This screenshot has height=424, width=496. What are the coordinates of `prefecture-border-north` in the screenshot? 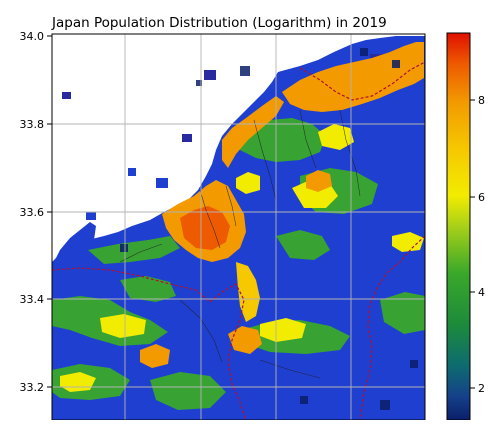 It's located at (362, 81).